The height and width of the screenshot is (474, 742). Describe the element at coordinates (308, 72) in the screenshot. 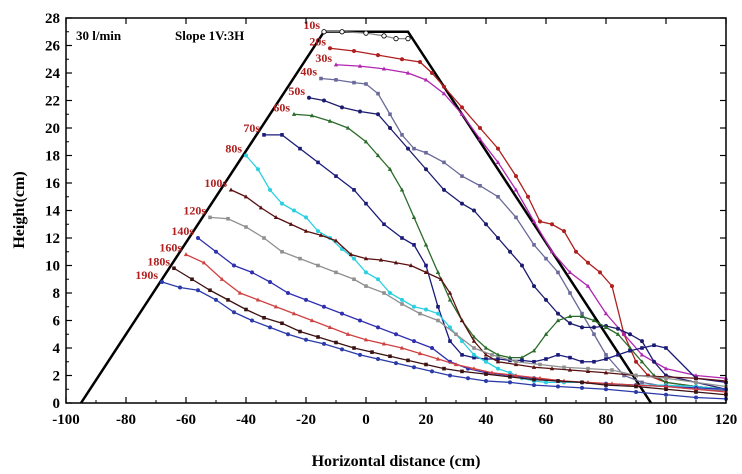

I see `series-label-40s: 40s` at that location.